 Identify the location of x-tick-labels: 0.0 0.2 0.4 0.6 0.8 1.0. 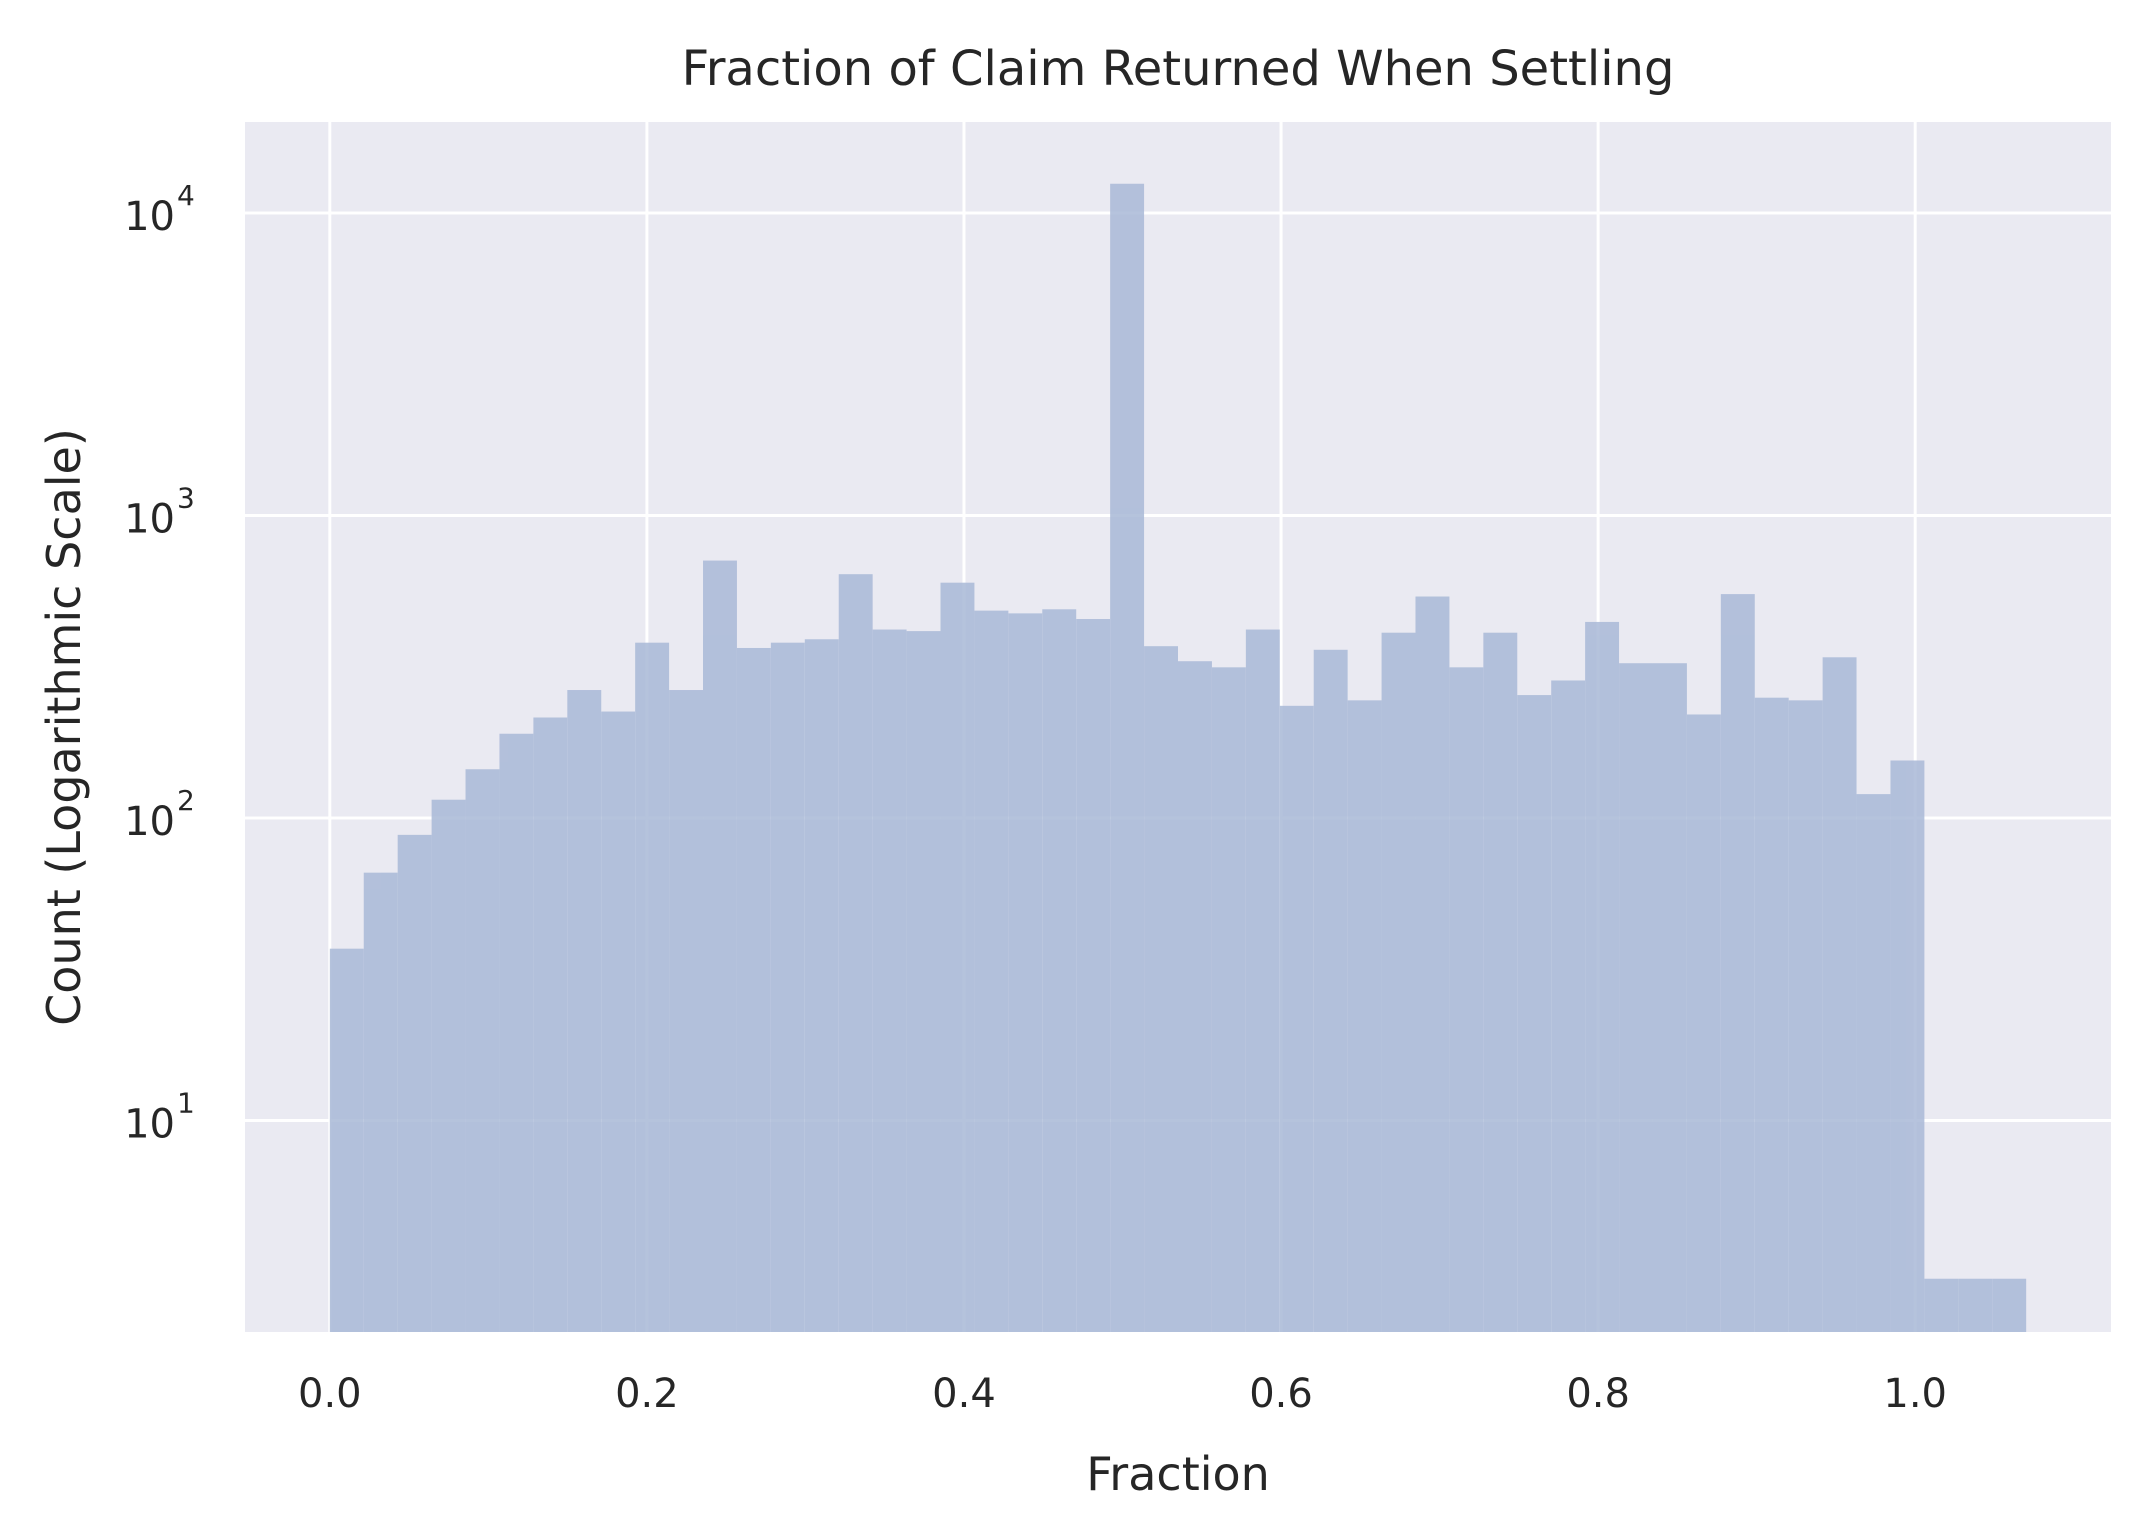
(1122, 1394).